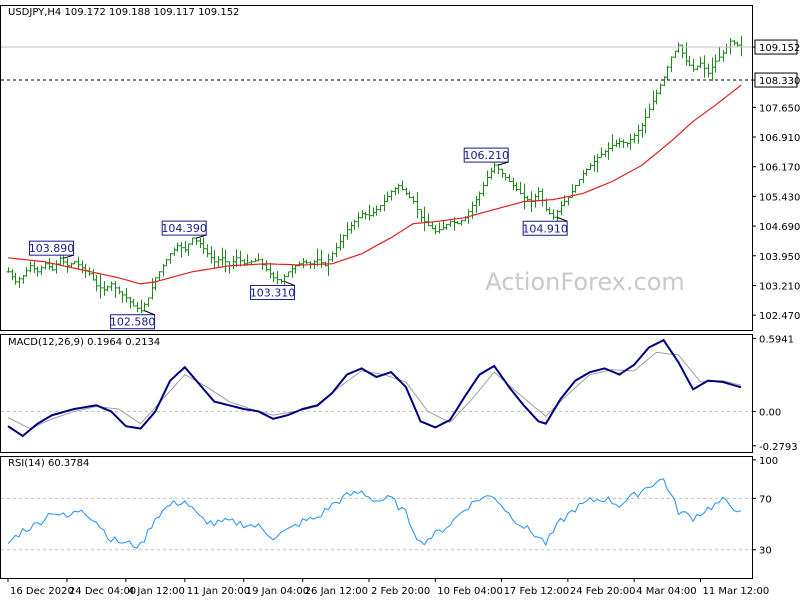 Image resolution: width=800 pixels, height=600 pixels. Describe the element at coordinates (537, 591) in the screenshot. I see `x-tick-label: 17 Feb 12:00` at that location.